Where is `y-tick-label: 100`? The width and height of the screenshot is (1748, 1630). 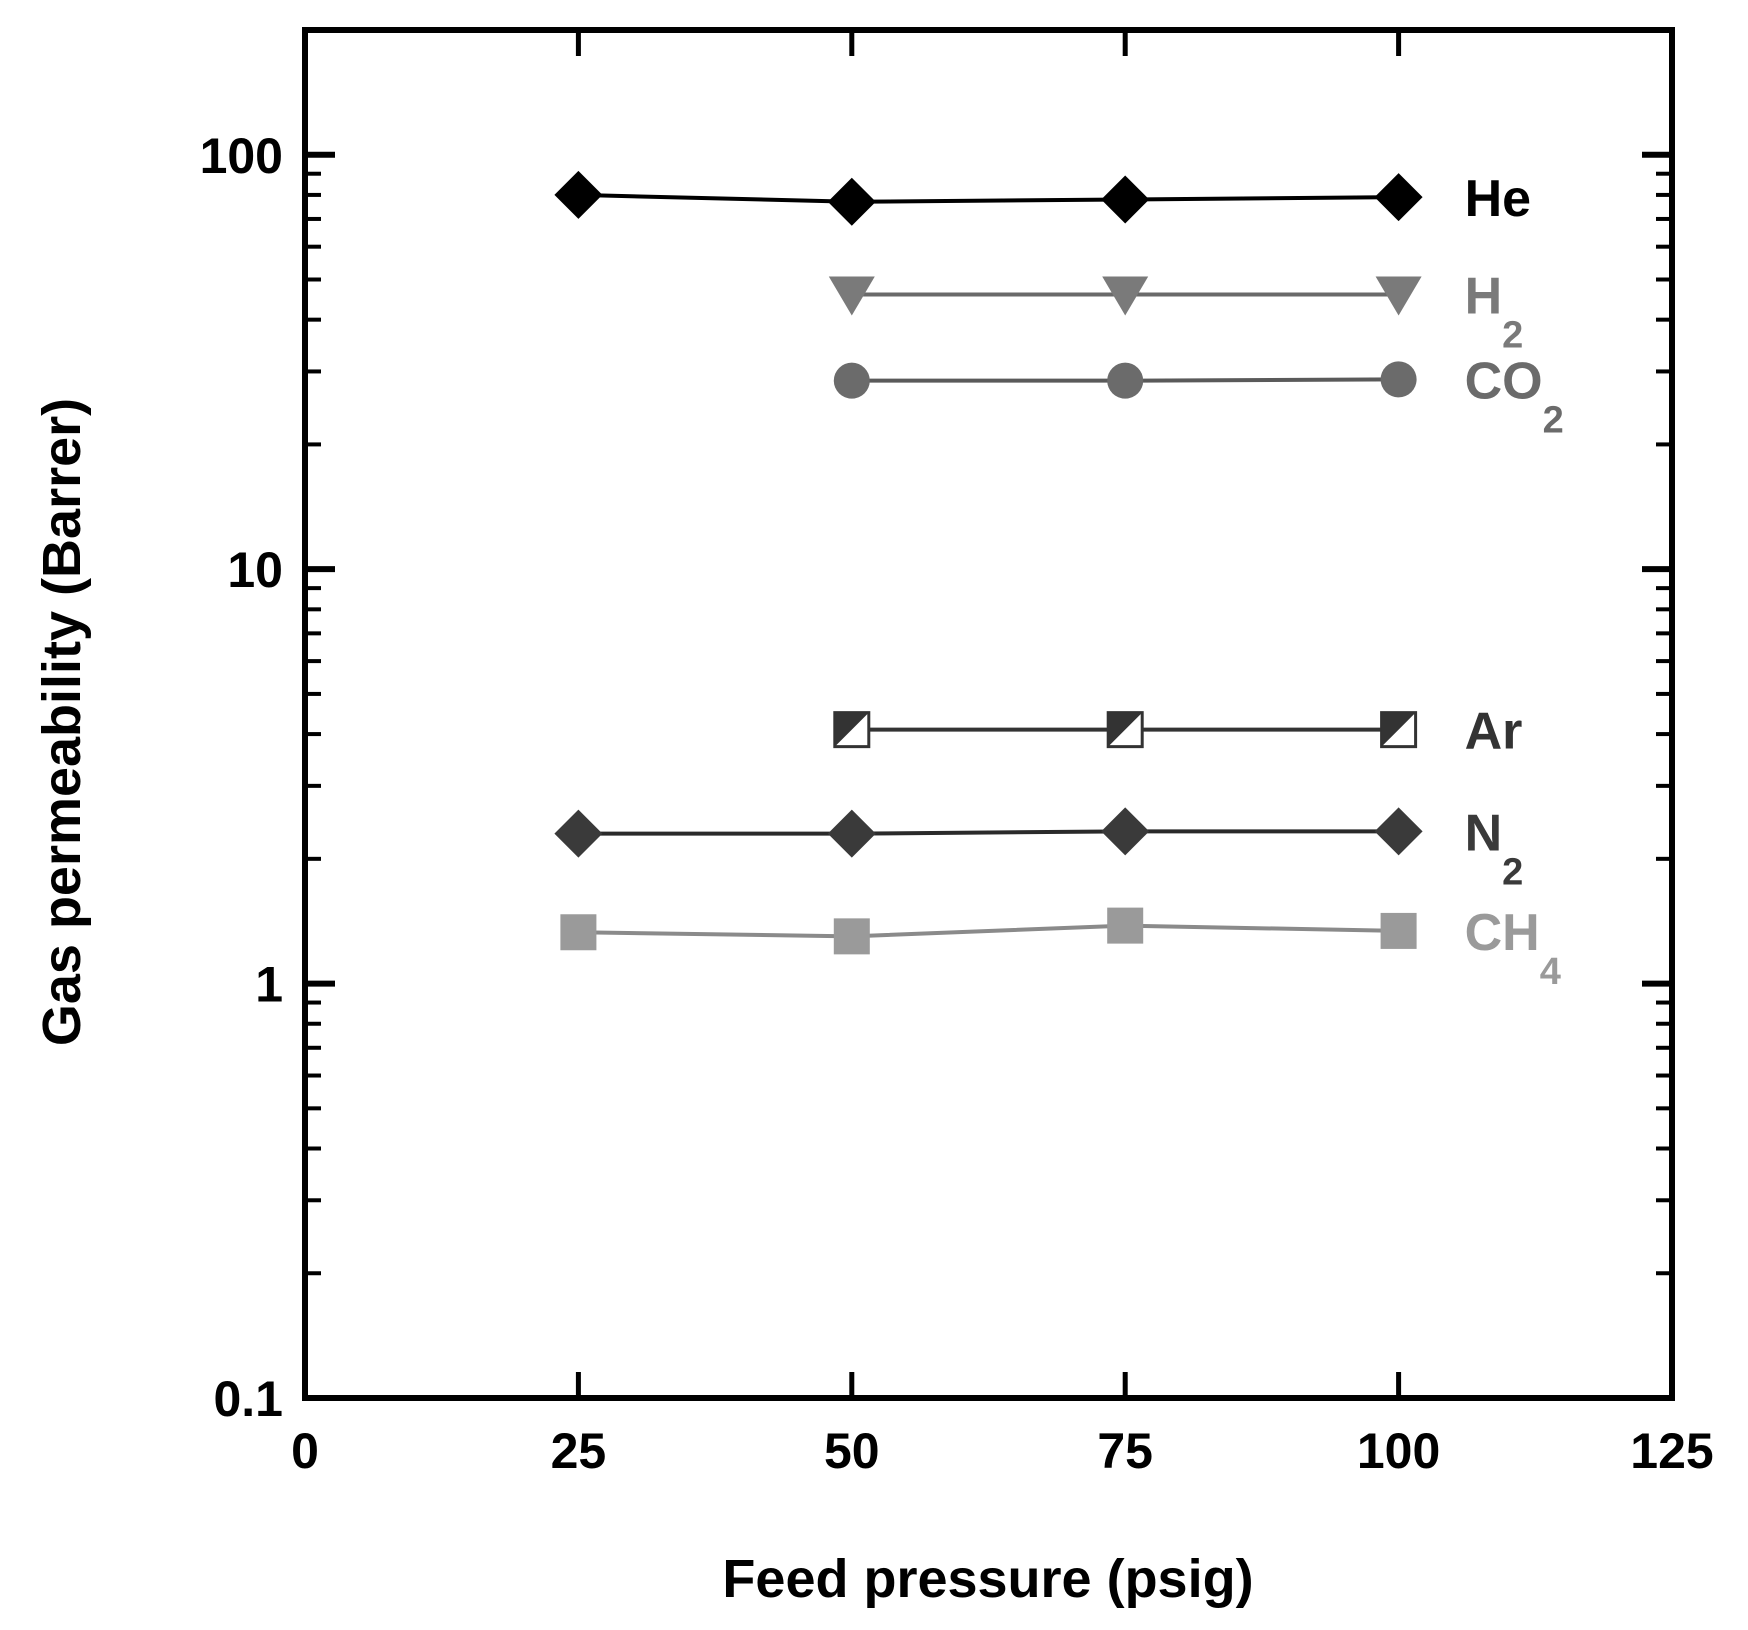
y-tick-label: 100 is located at coordinates (241, 156).